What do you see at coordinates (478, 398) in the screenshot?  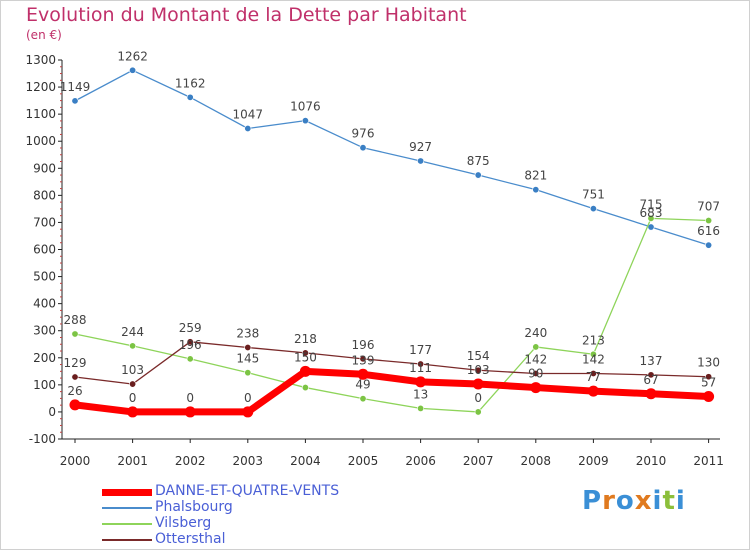 I see `data-label-vilsberg: 0` at bounding box center [478, 398].